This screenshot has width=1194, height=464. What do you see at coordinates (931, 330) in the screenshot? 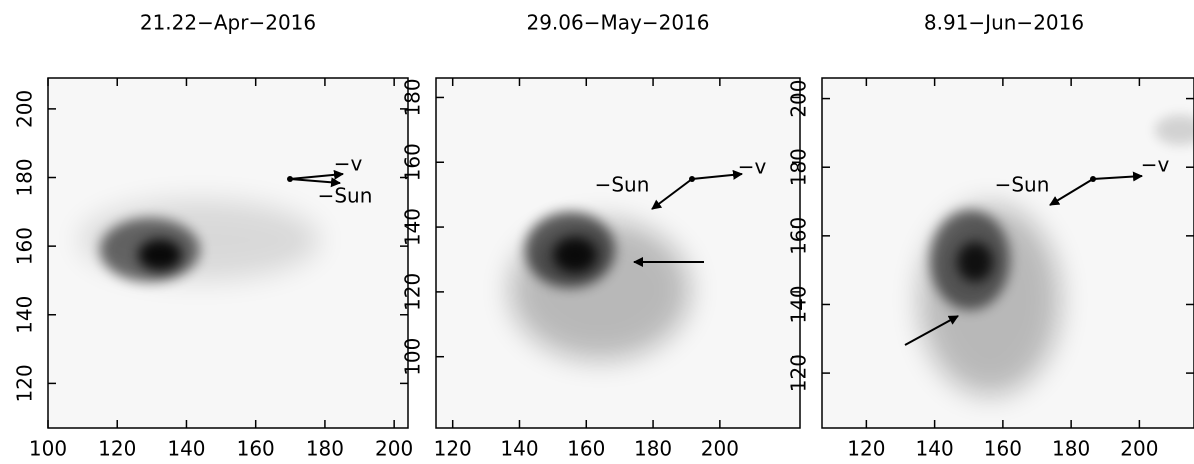
I see `feature-arrow` at bounding box center [931, 330].